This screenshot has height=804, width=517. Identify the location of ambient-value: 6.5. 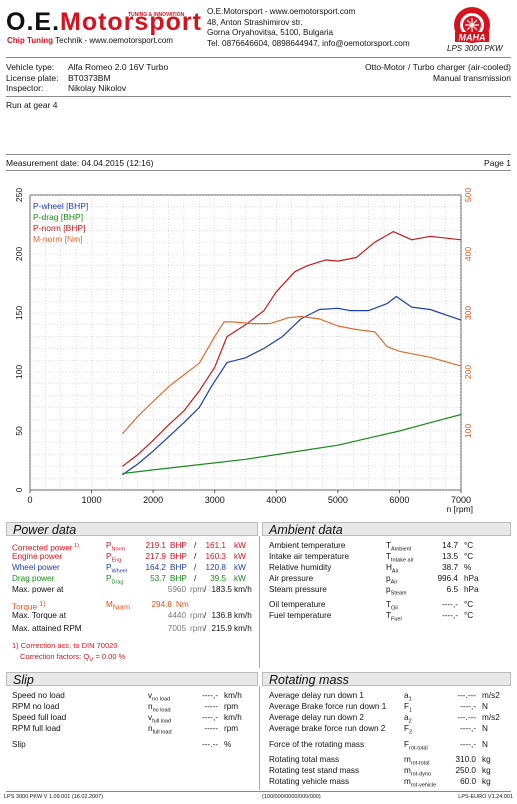
(452, 589).